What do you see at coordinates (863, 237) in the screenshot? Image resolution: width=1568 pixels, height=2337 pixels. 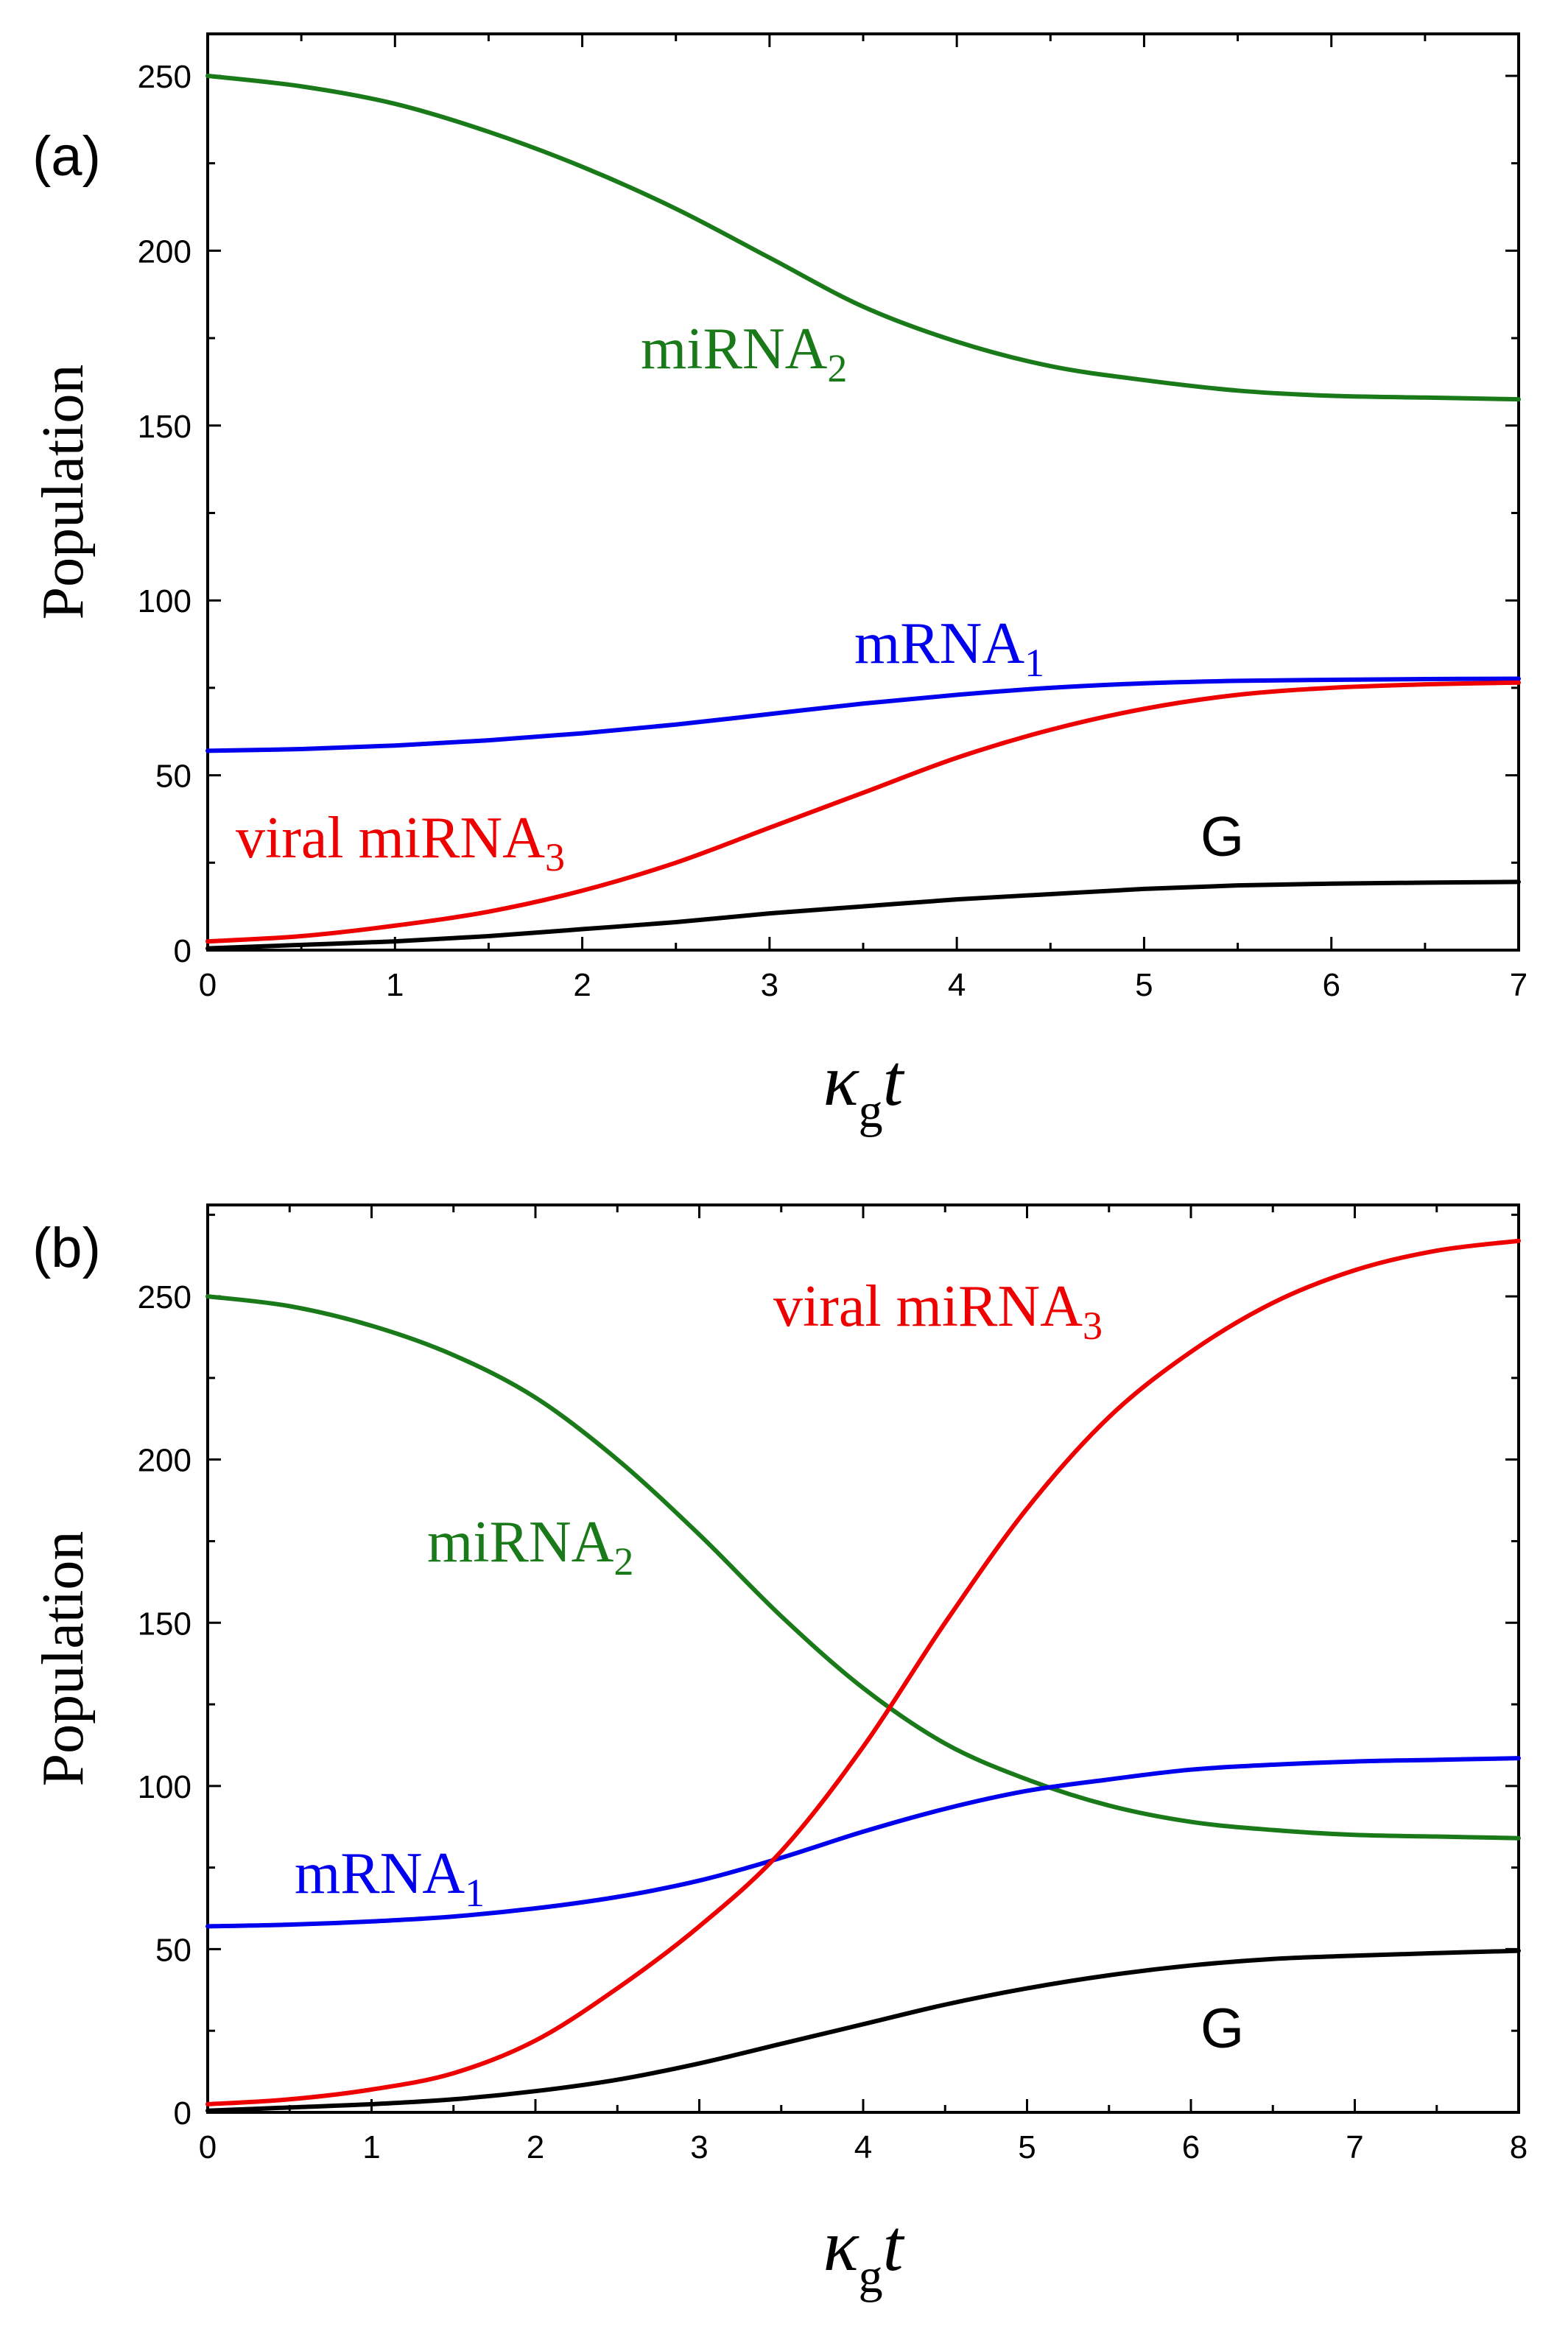 I see `series-line-mirna2` at bounding box center [863, 237].